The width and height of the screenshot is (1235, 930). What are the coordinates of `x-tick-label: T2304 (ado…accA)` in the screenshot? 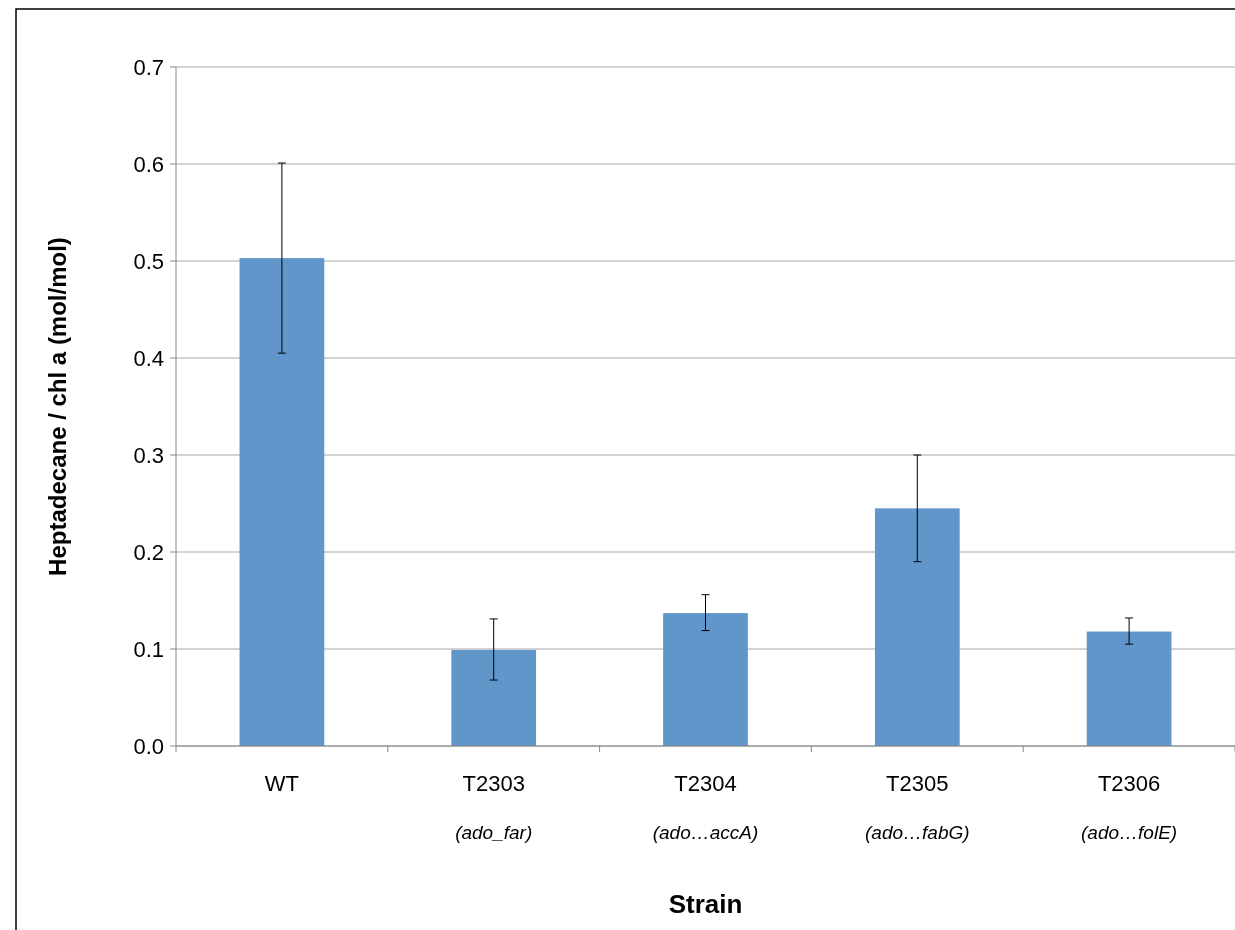 It's located at (705, 807).